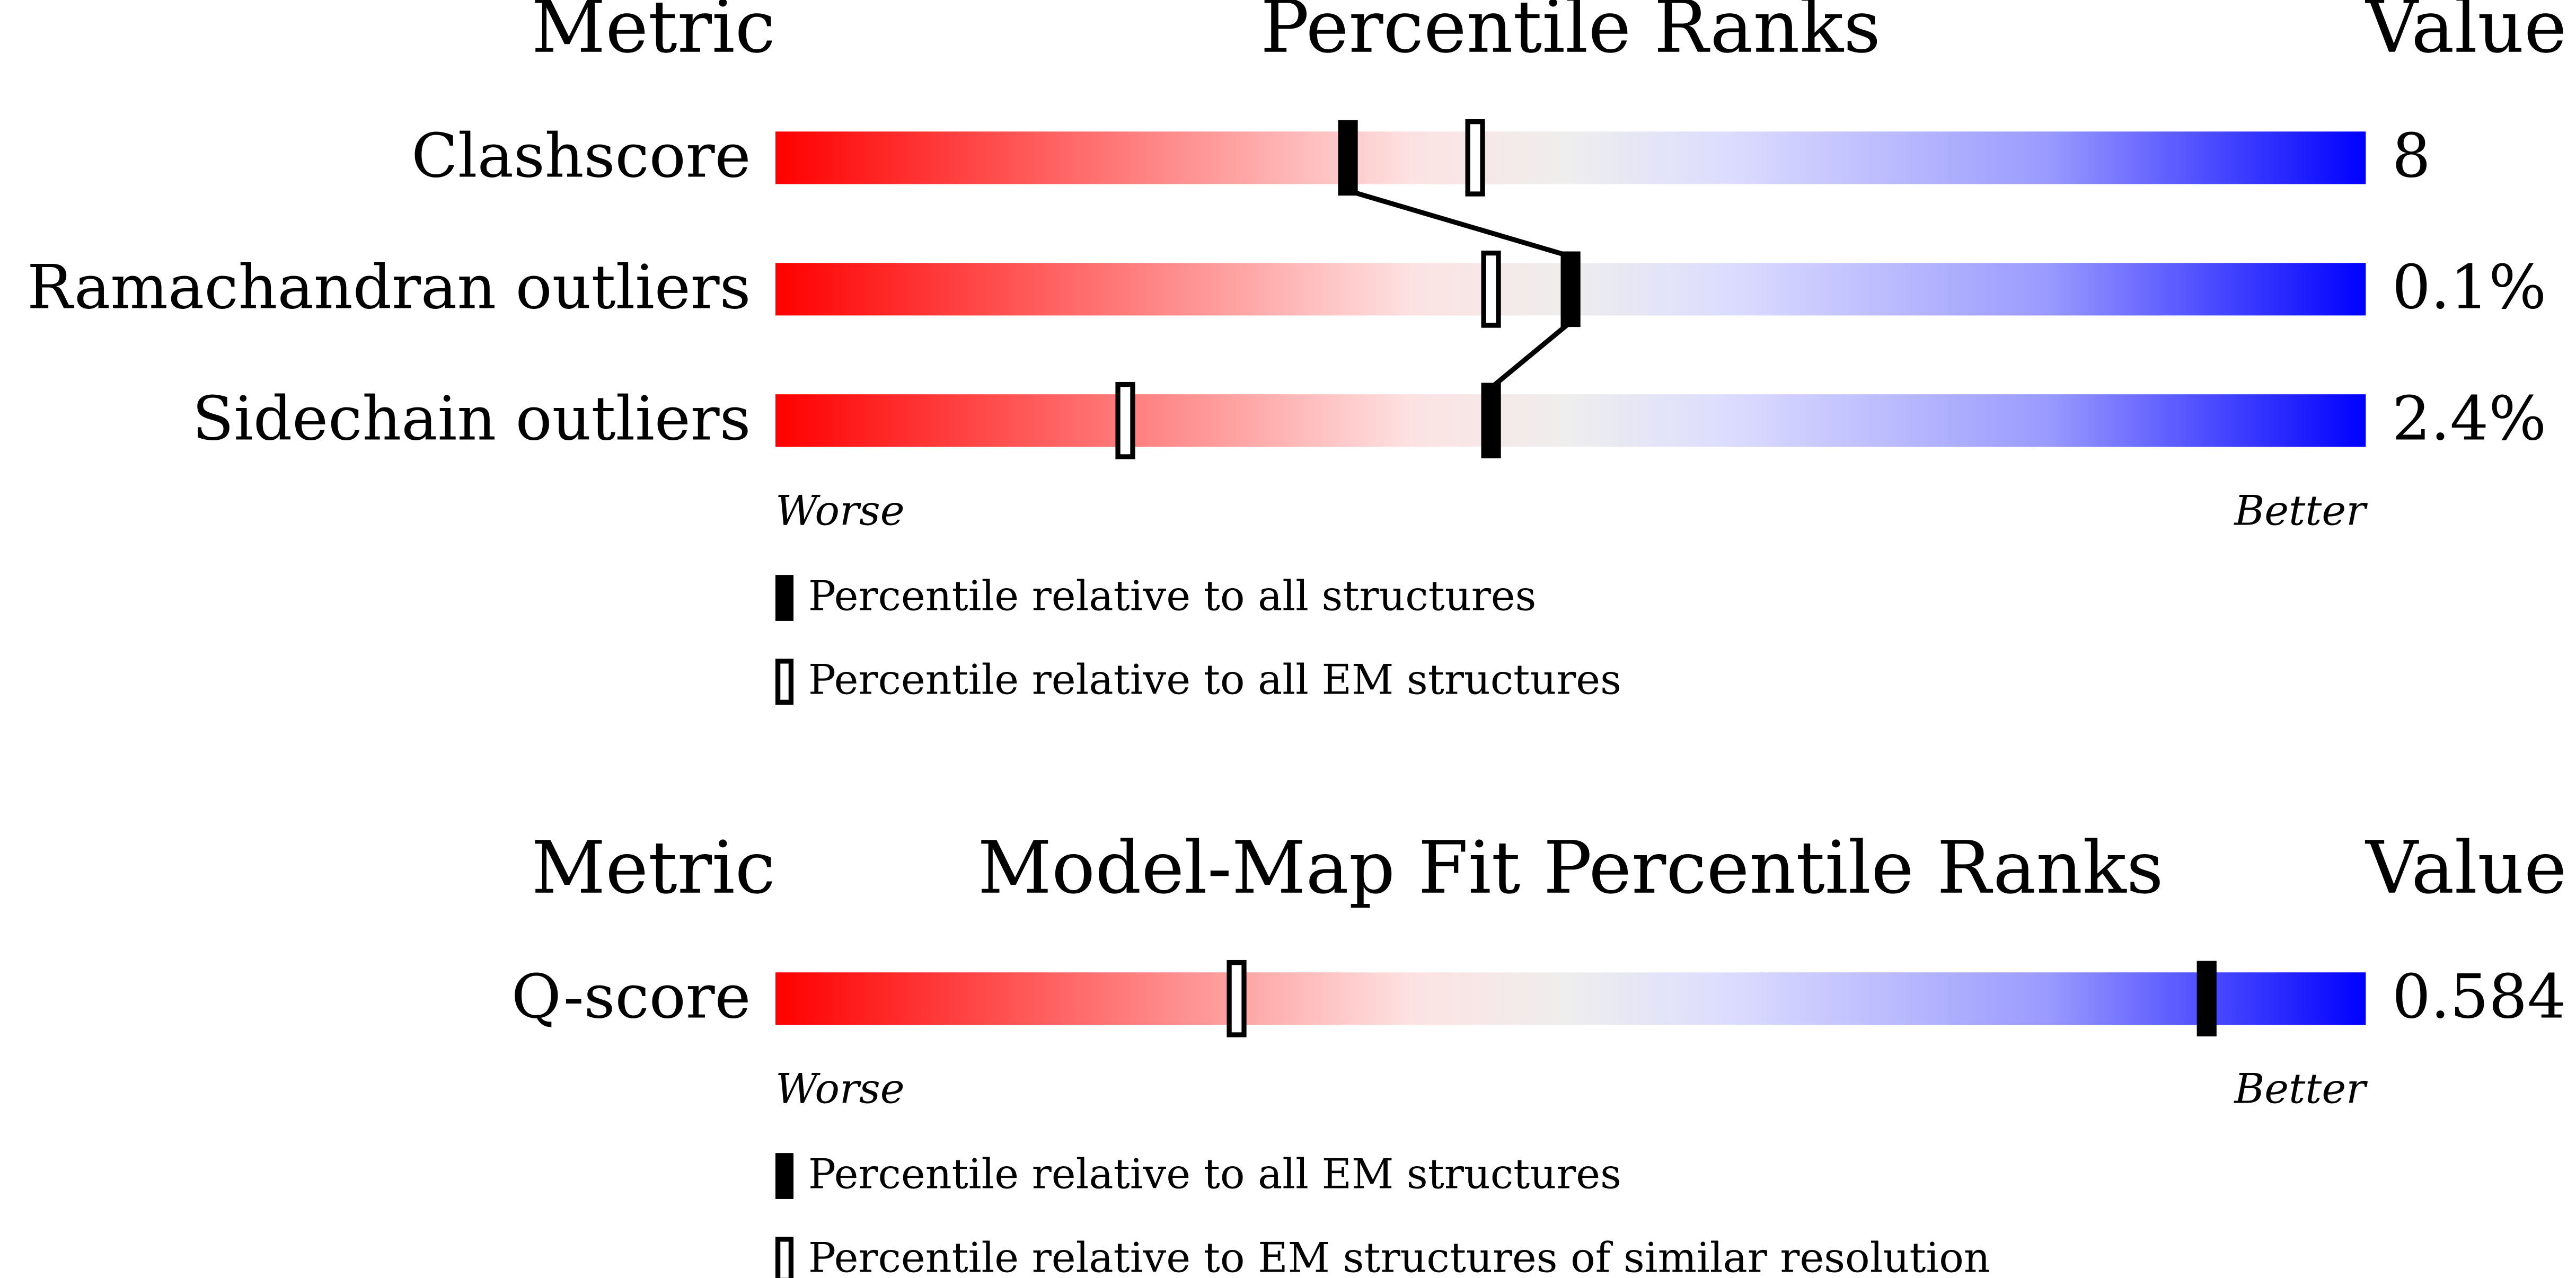 This screenshot has width=2576, height=1278. Describe the element at coordinates (1570, 868) in the screenshot. I see `header-title: Model-Map Fit Percentile Ranks` at that location.